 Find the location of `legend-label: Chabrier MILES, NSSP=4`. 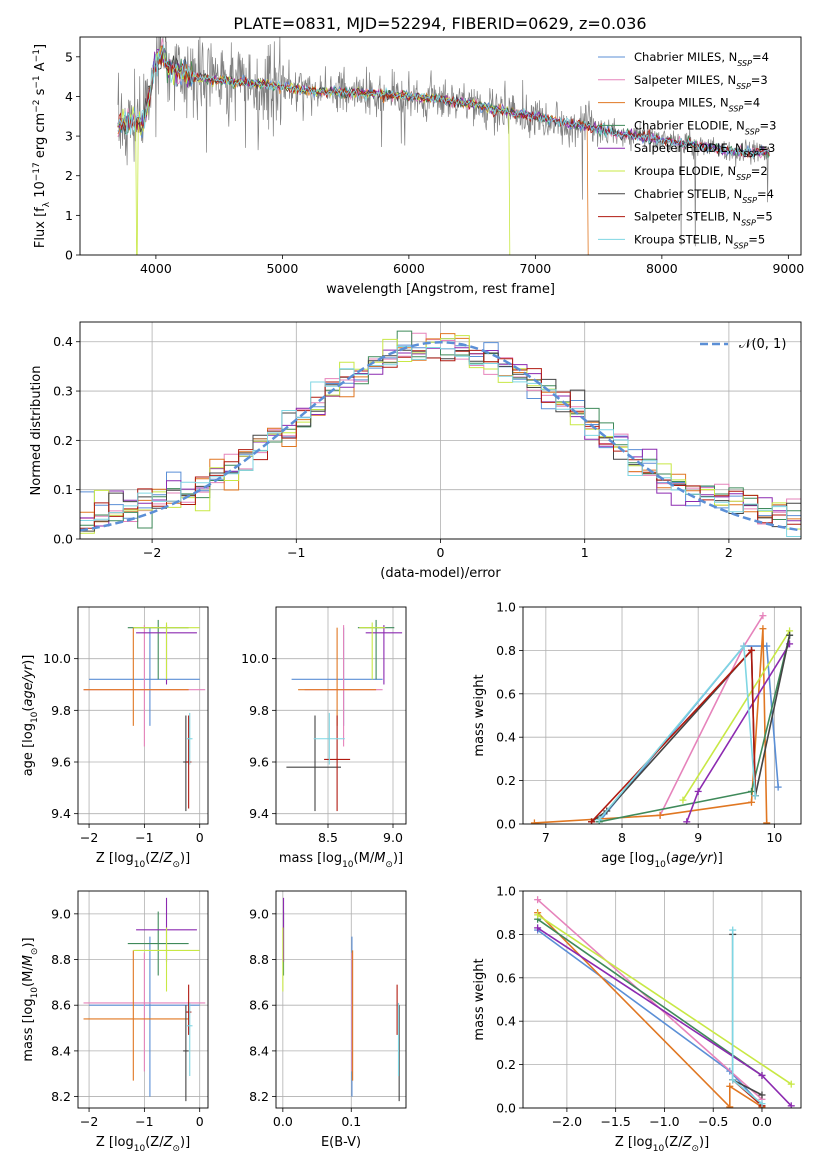

legend-label: Chabrier MILES, NSSP=4 is located at coordinates (701, 59).